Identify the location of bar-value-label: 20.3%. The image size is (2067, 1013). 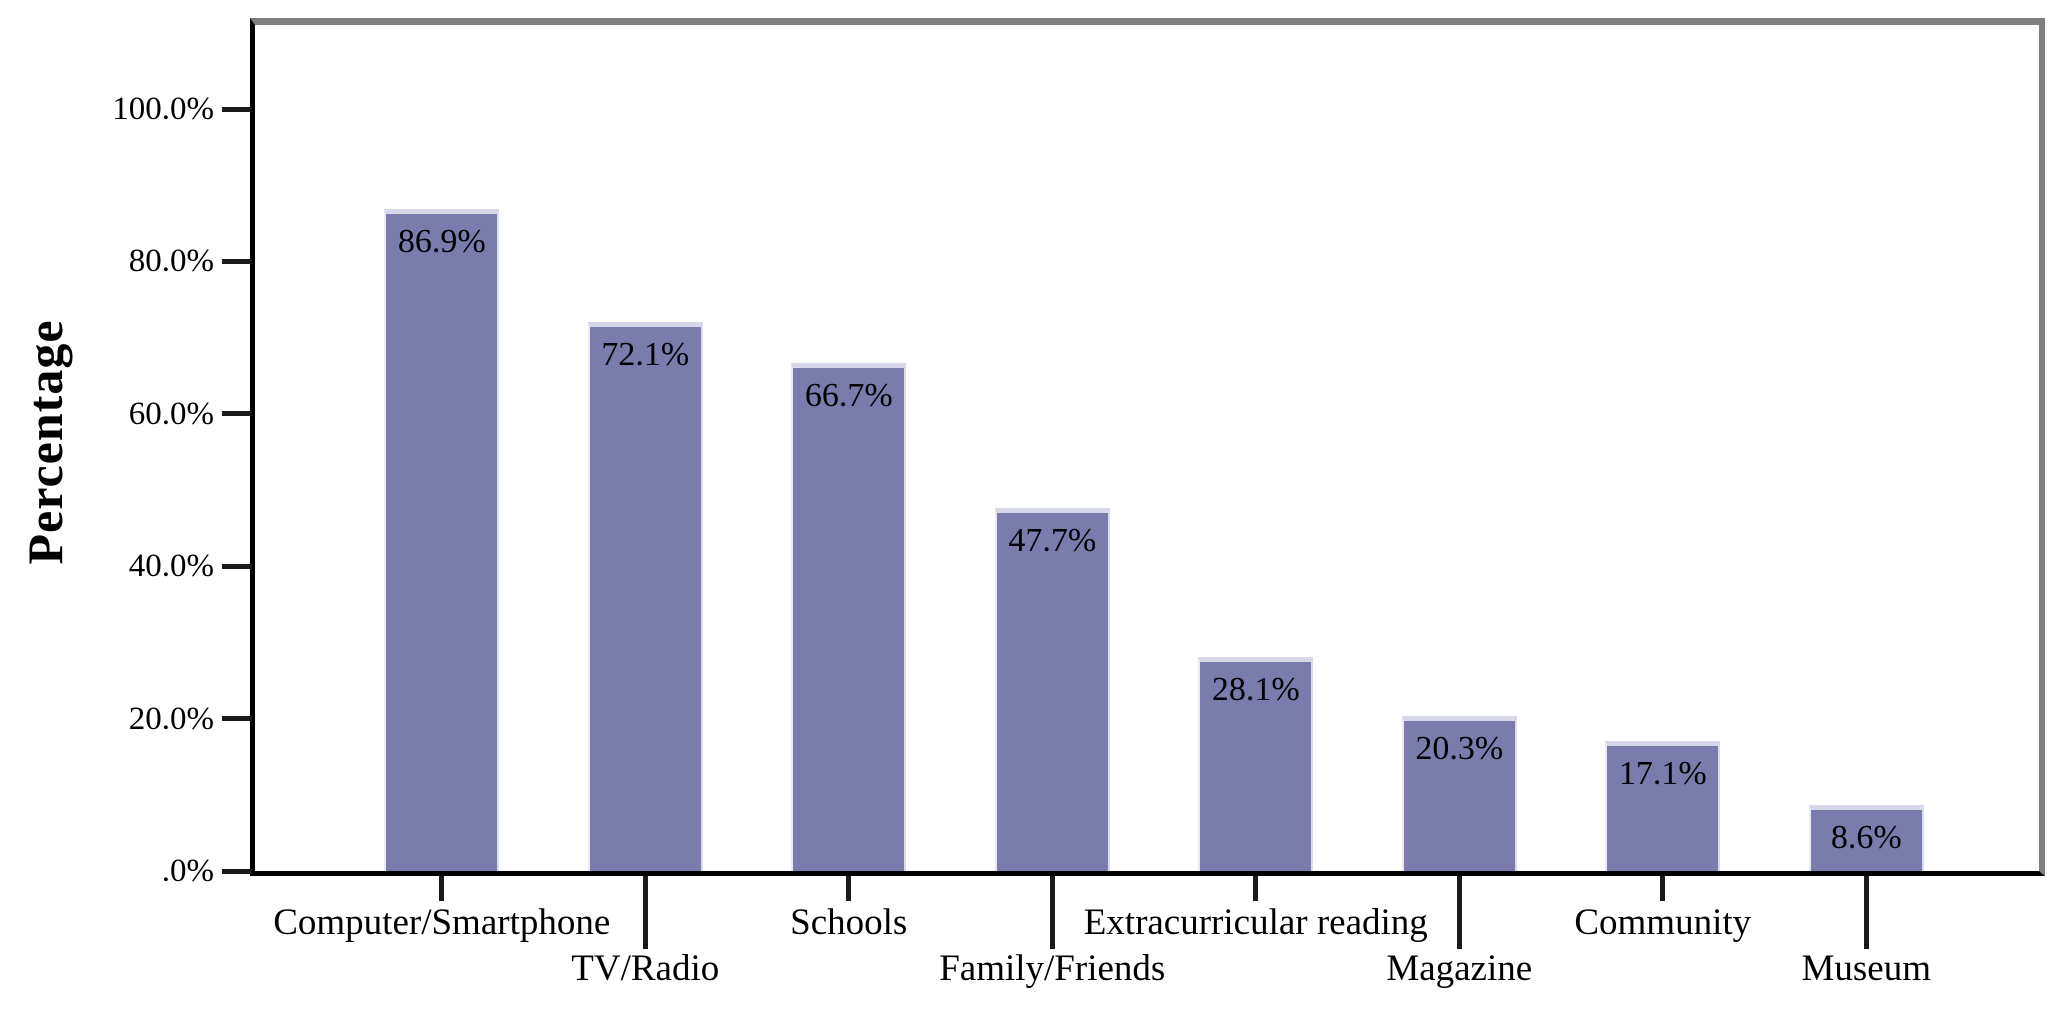
(1459, 749).